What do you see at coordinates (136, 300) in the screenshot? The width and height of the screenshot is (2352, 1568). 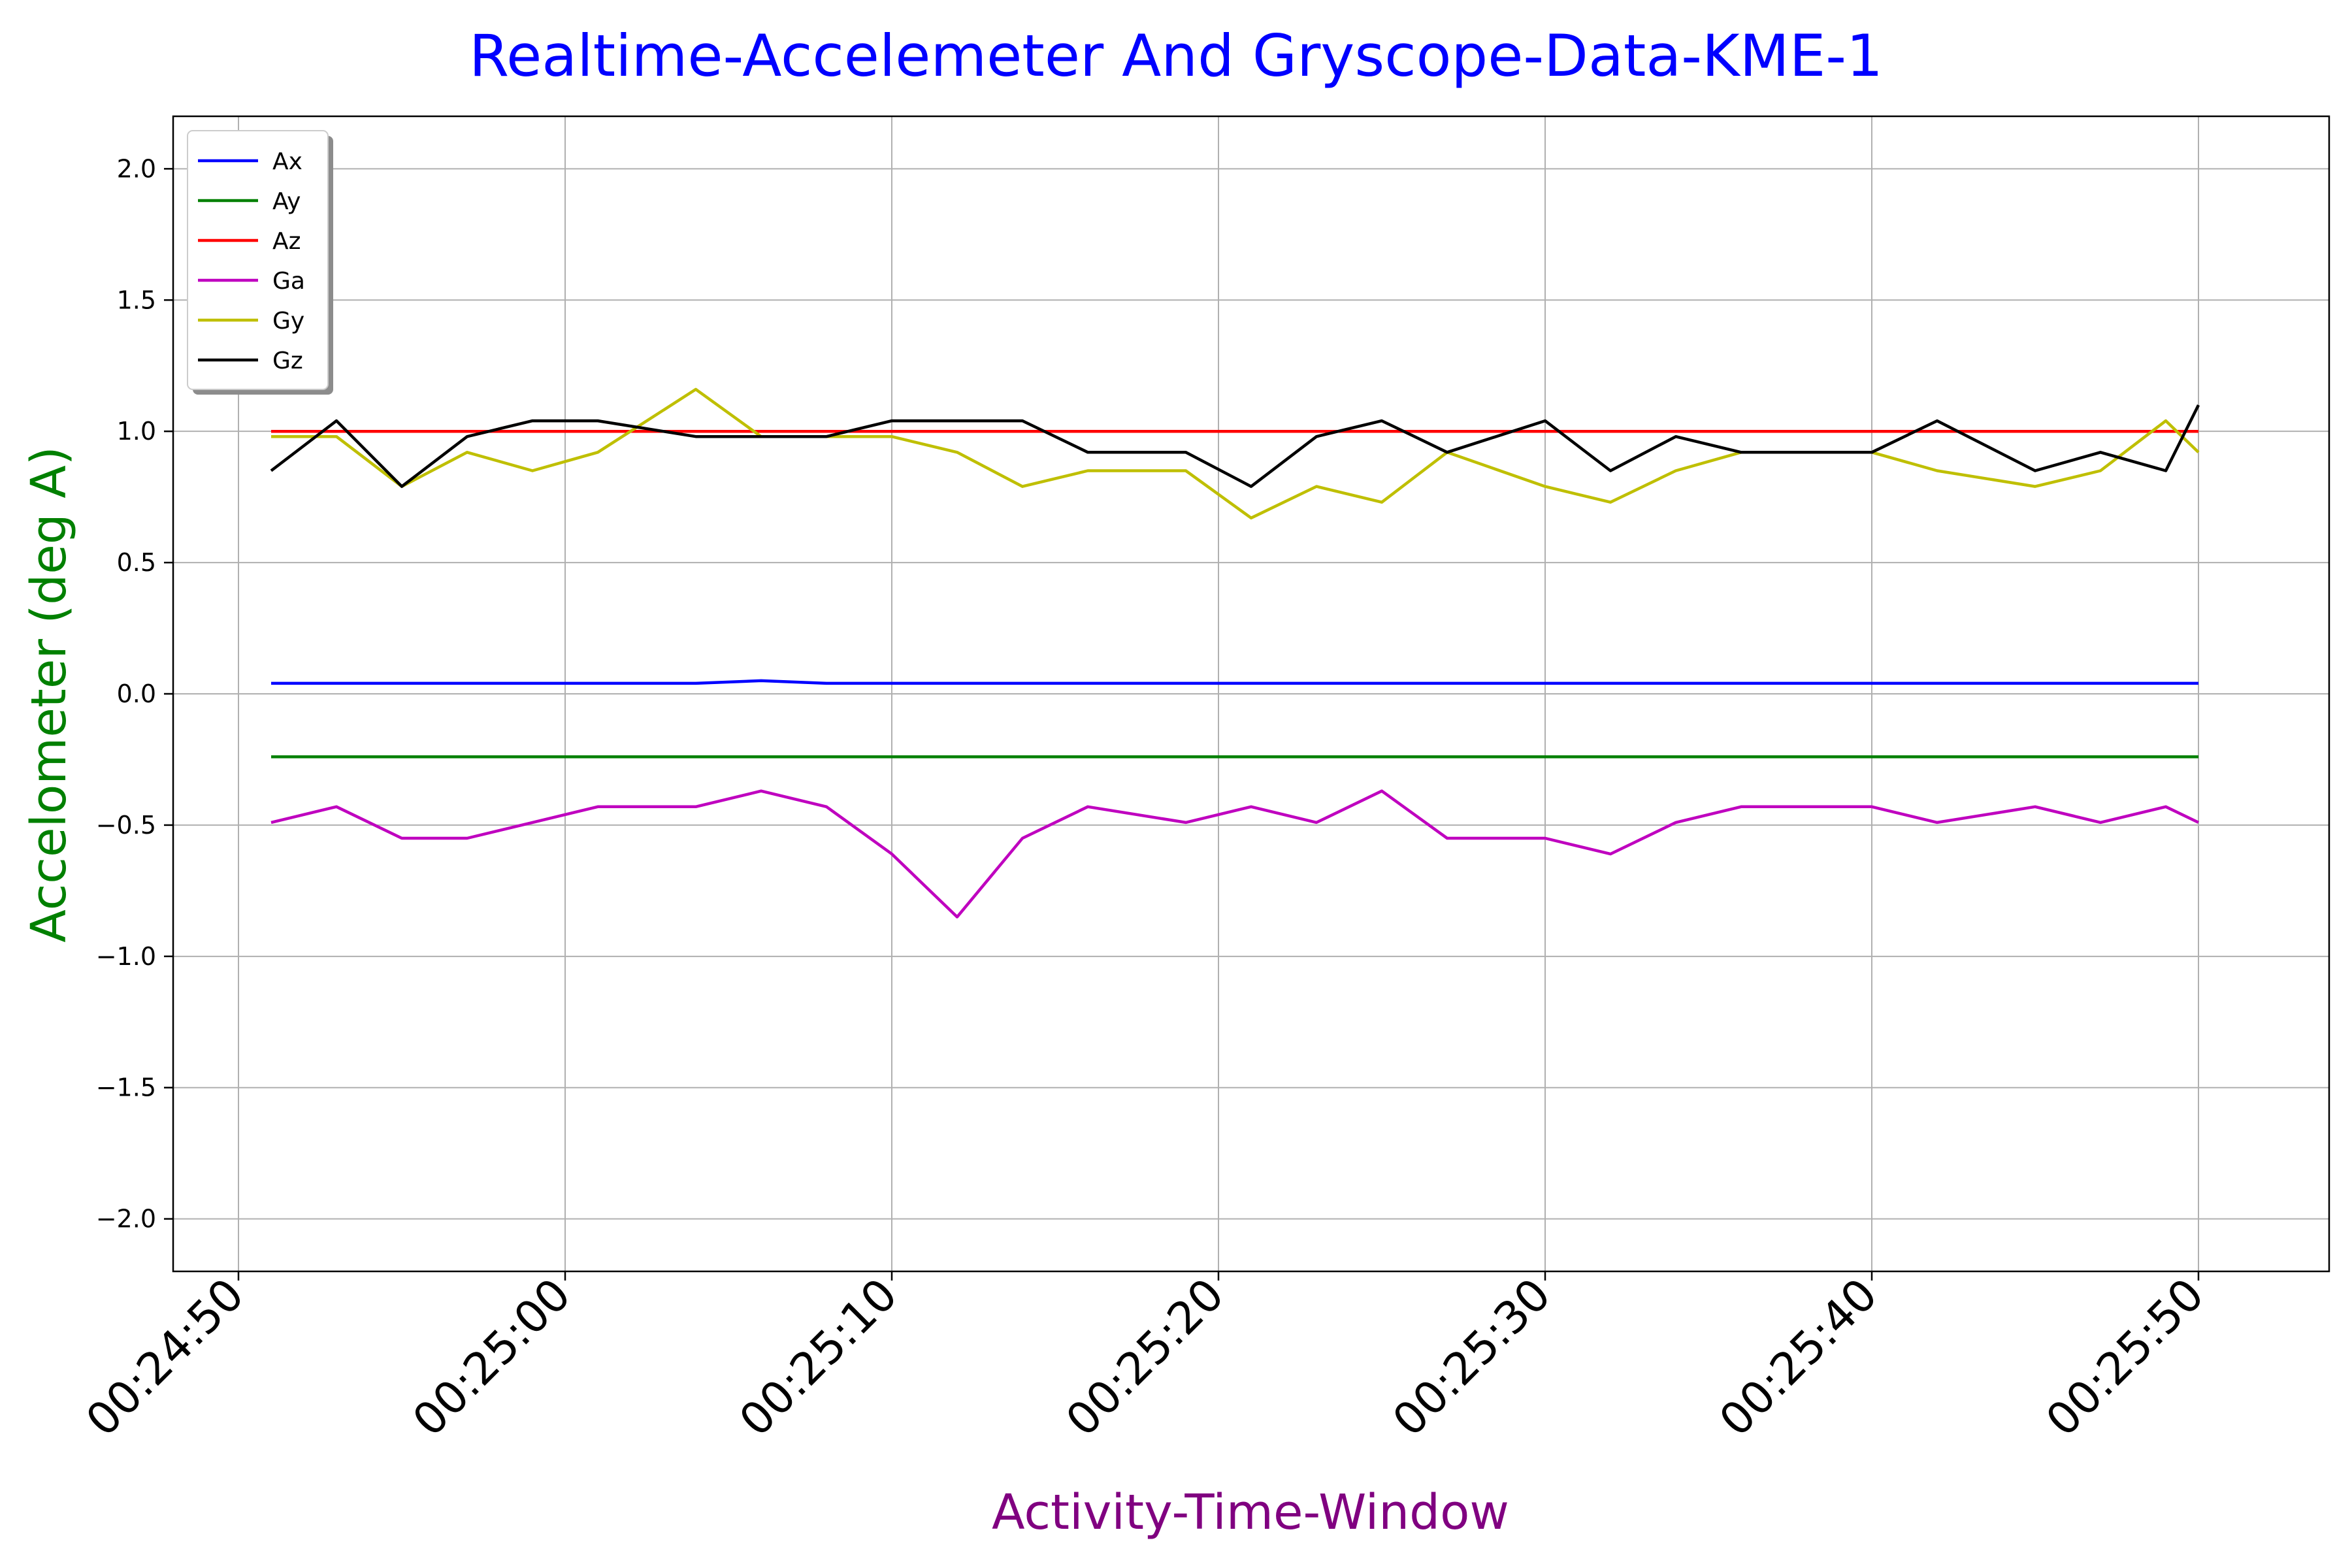 I see `y-tick-label: 1.5` at bounding box center [136, 300].